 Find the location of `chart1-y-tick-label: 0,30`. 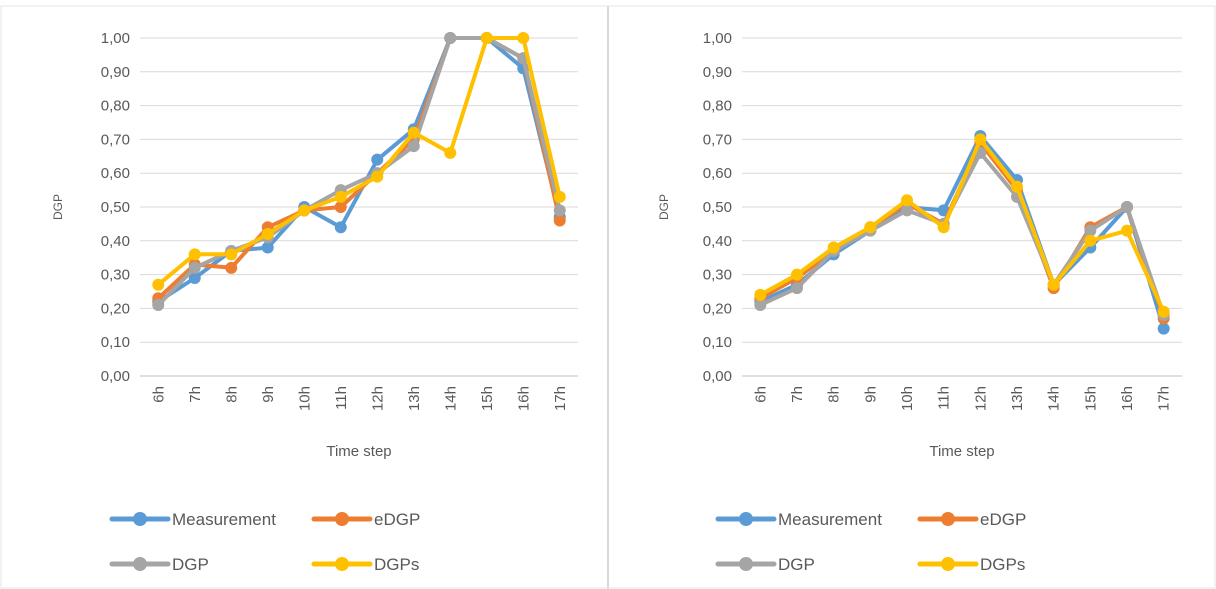

chart1-y-tick-label: 0,30 is located at coordinates (115, 275).